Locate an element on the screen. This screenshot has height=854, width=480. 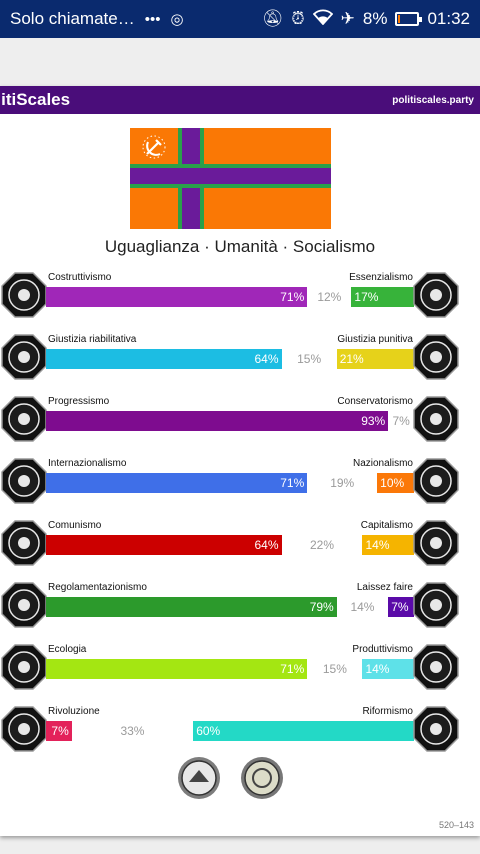
flag-icon is located at coordinates (436, 481).